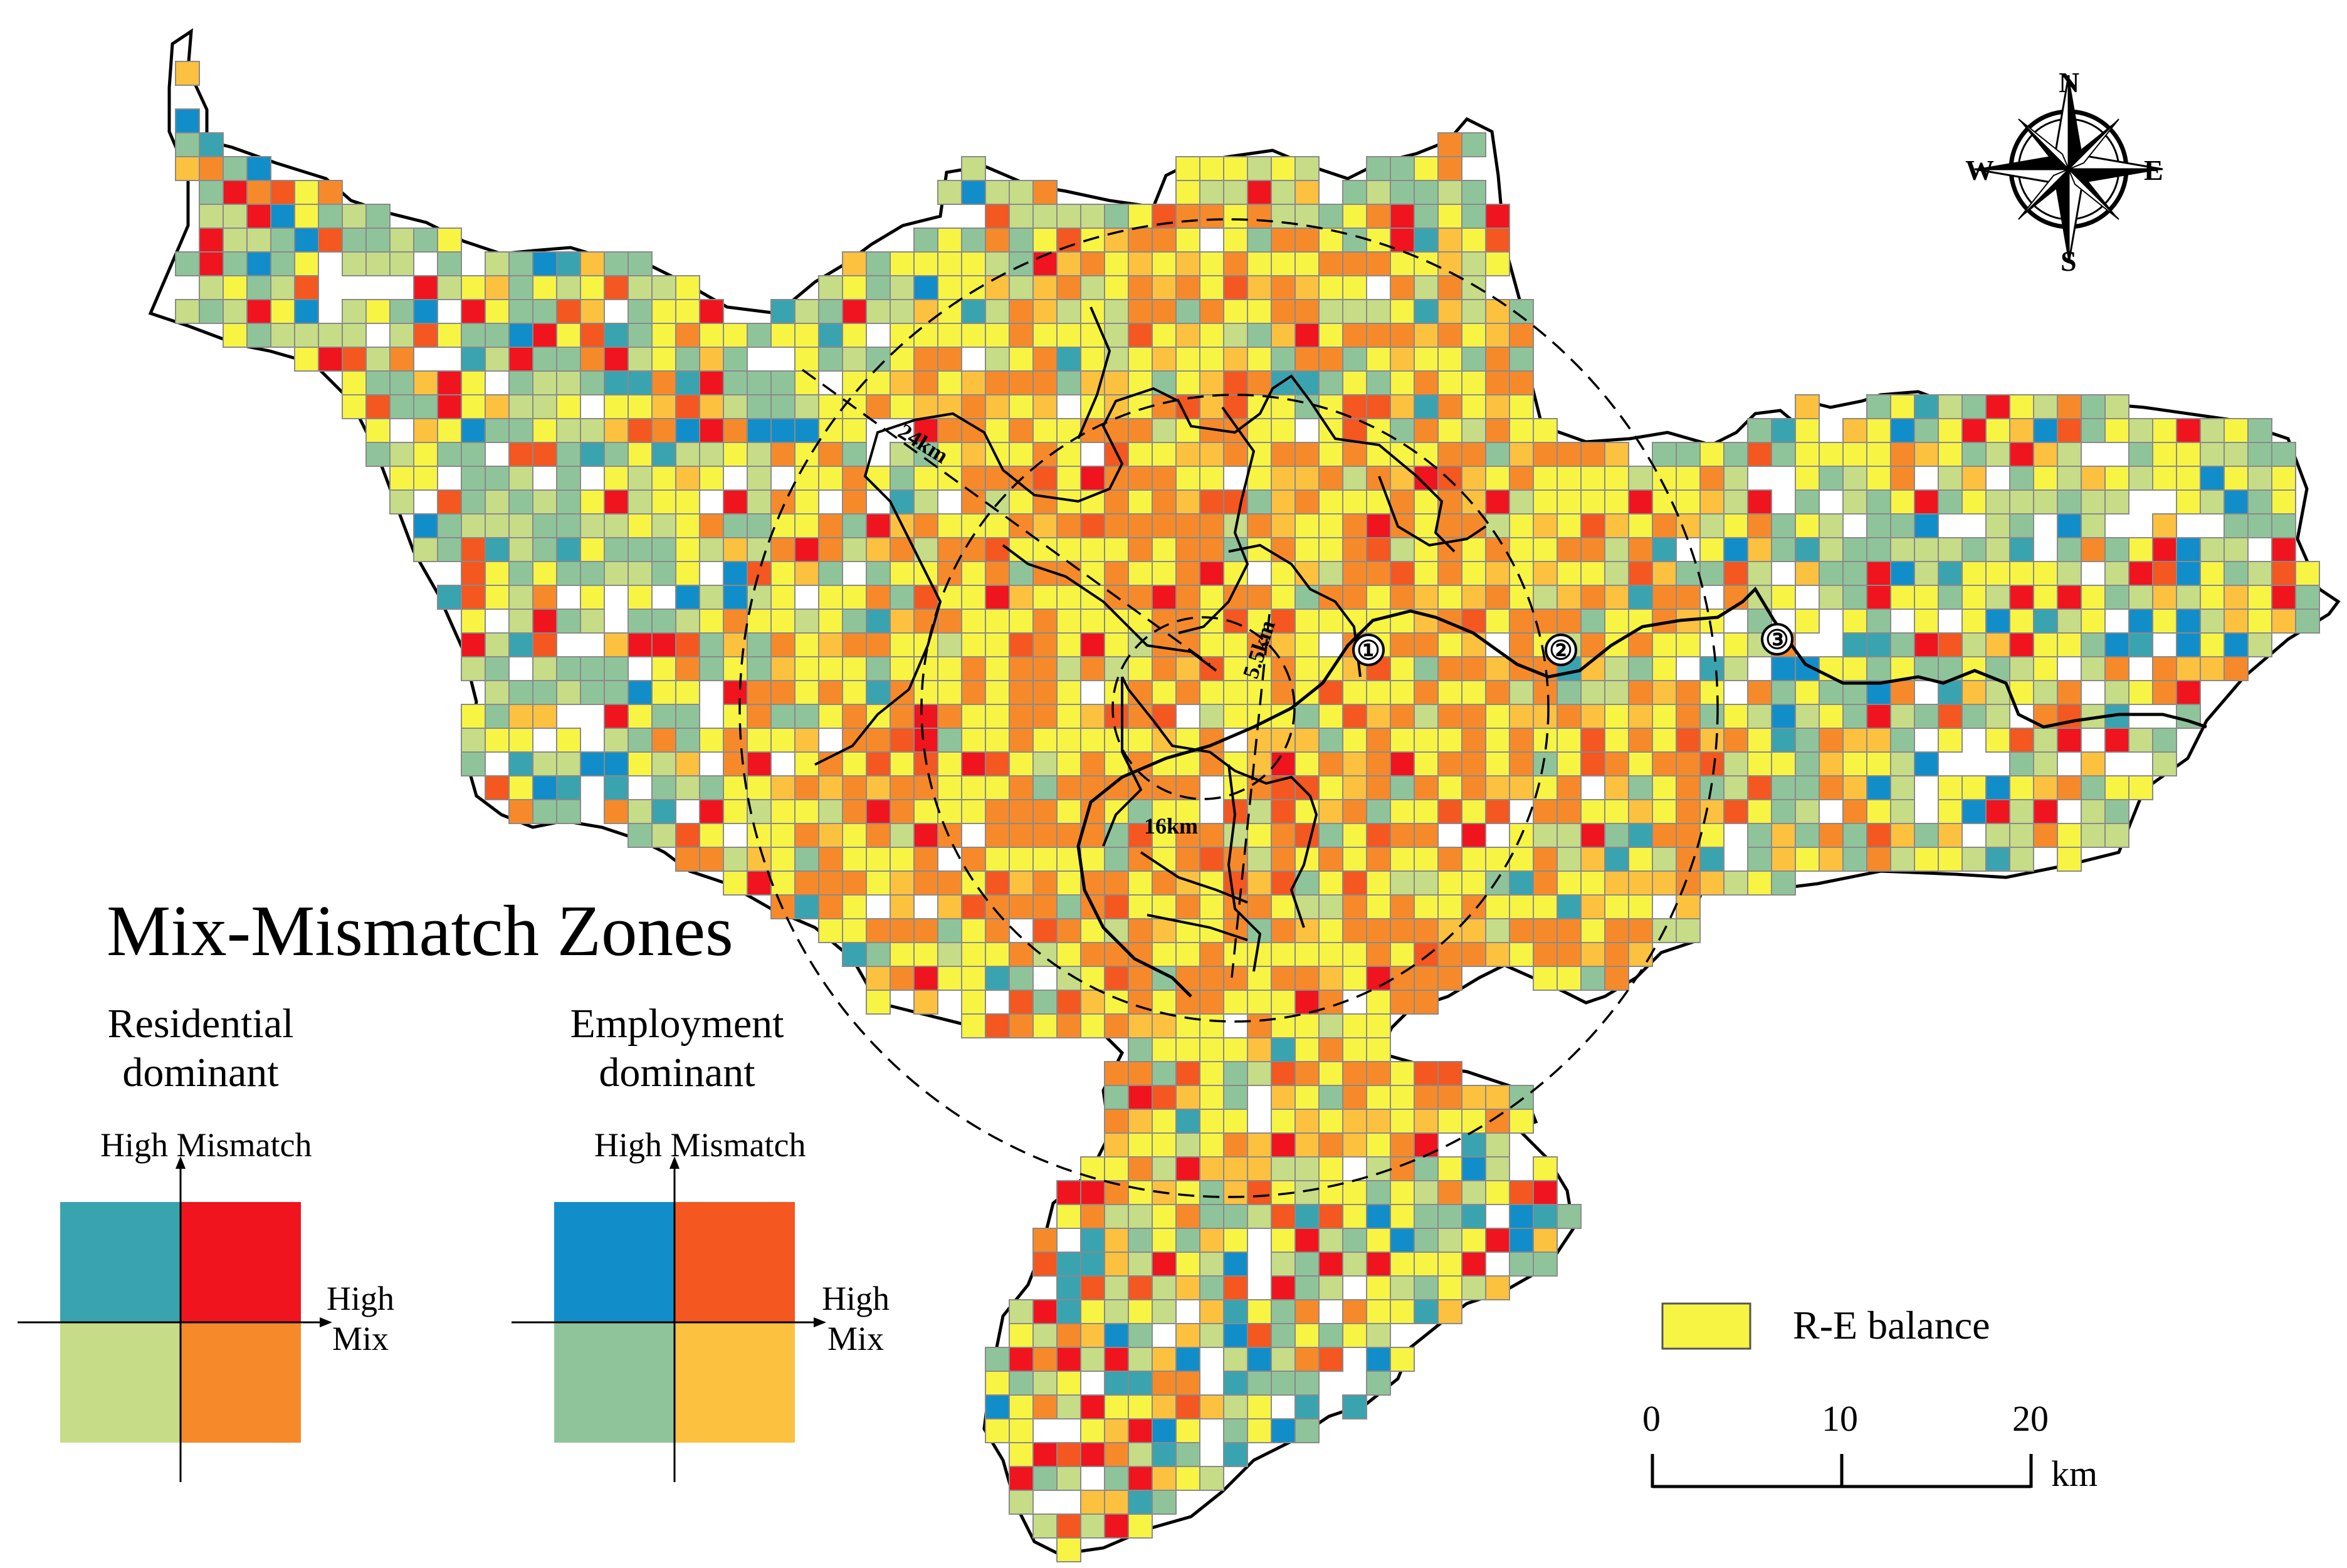  Describe the element at coordinates (735, 1382) in the screenshot. I see `legend-emp-high-mix-low-mismatch` at that location.